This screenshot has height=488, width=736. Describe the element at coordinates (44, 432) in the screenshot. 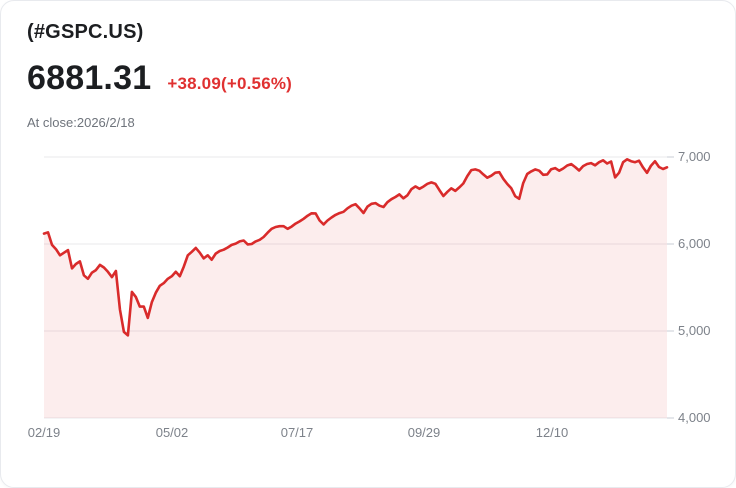

I see `x-axis-label: 02/19` at that location.